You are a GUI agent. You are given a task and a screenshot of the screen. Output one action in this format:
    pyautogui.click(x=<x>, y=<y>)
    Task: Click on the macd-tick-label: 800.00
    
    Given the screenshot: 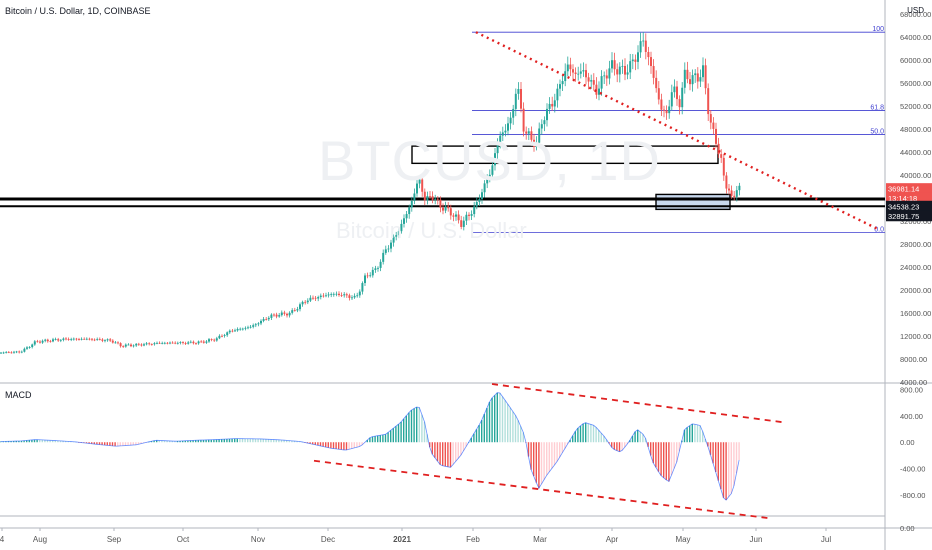 What is the action you would take?
    pyautogui.click(x=911, y=389)
    